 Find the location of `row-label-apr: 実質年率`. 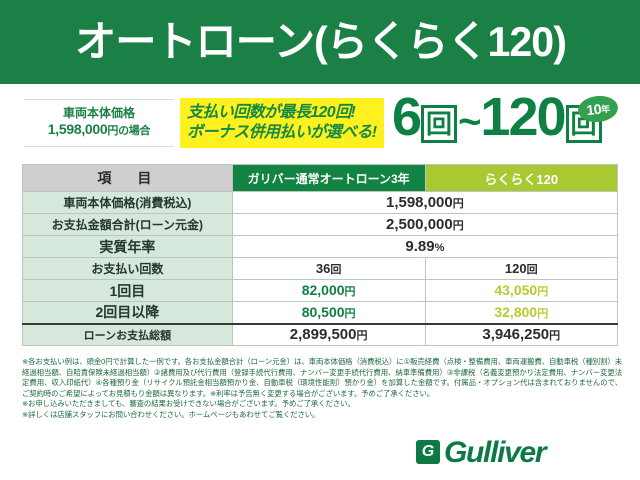

row-label-apr: 実質年率 is located at coordinates (127, 246).